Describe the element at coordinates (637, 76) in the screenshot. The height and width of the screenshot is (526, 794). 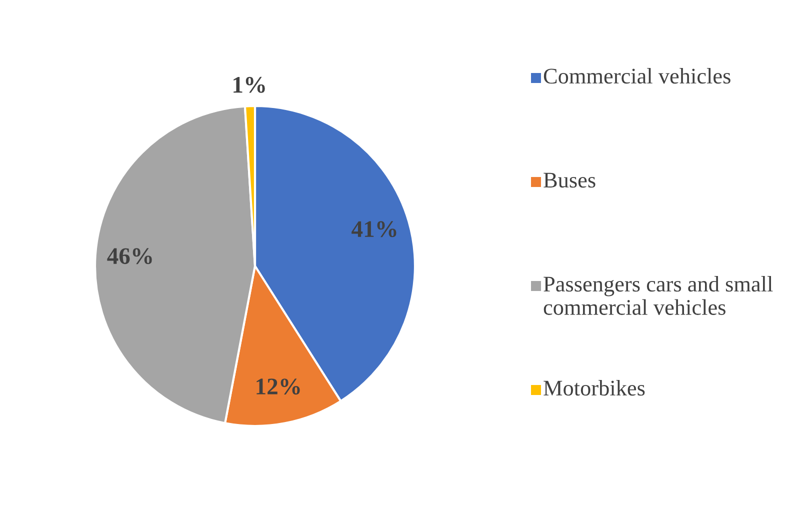
I see `legend-label: Commercial vehicles` at that location.